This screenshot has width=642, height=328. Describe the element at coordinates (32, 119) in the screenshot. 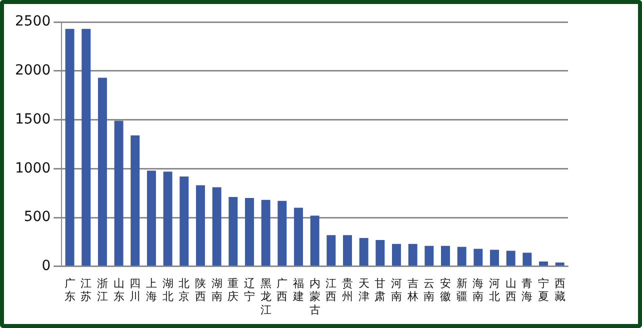

I see `y-tick-label: 1500` at that location.